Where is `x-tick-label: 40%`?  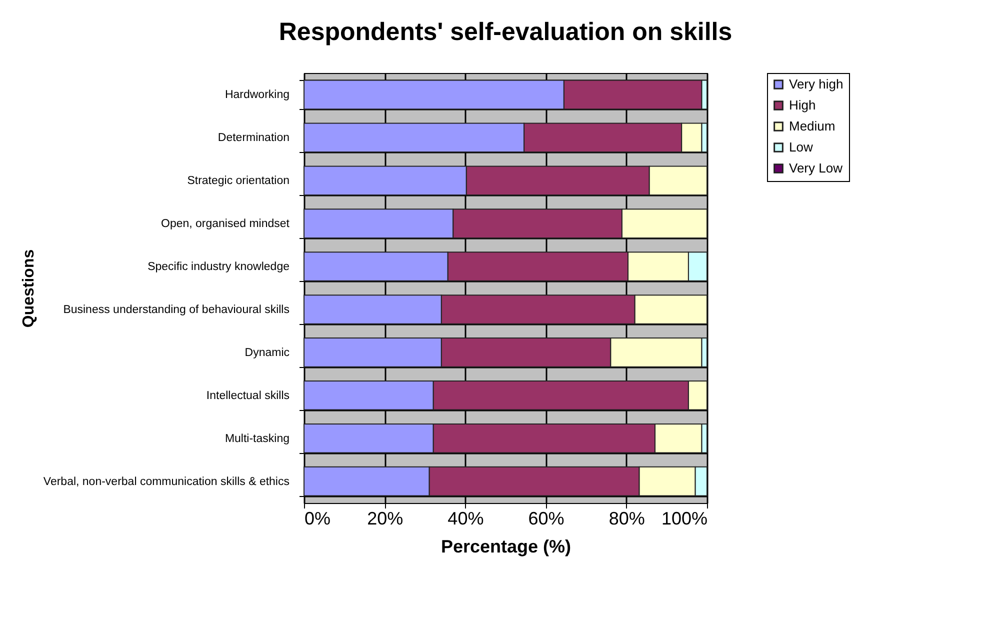 x-tick-label: 40% is located at coordinates (466, 518).